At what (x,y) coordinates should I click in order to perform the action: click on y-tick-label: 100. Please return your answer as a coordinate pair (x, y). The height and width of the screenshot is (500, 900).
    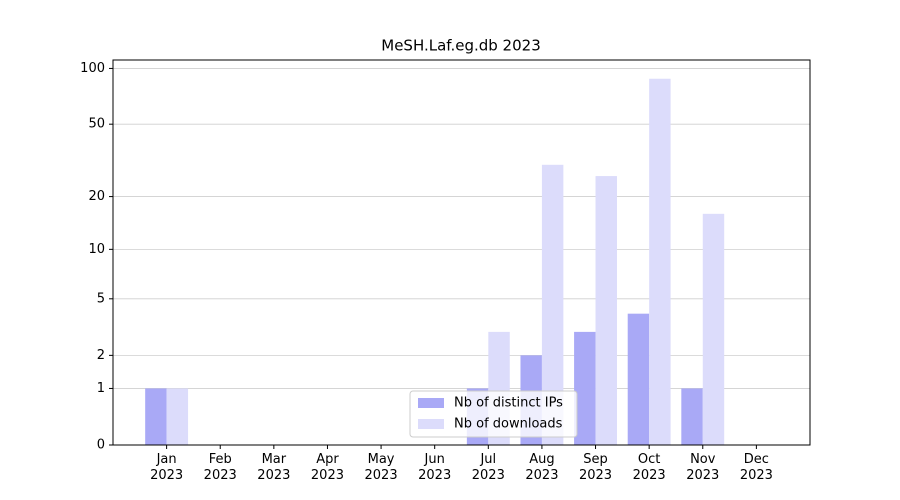
    Looking at the image, I should click on (92, 68).